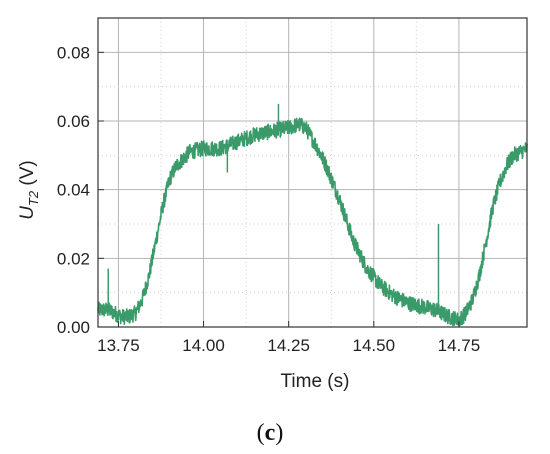 Image resolution: width=550 pixels, height=454 pixels. I want to click on x-tick-label: 14.25, so click(288, 345).